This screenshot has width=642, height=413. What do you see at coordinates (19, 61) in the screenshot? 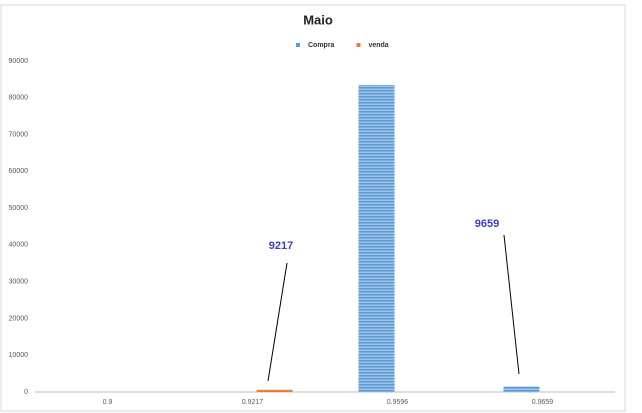
I see `y-tick-label: 90000` at bounding box center [19, 61].